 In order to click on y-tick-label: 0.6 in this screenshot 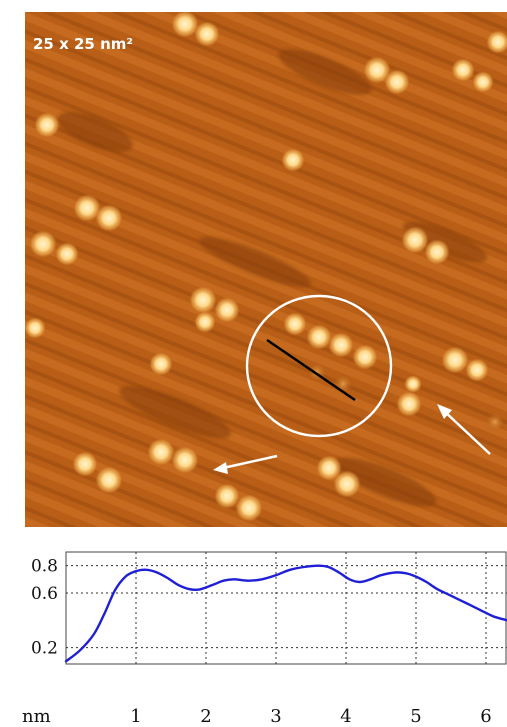, I will do `click(44, 594)`.